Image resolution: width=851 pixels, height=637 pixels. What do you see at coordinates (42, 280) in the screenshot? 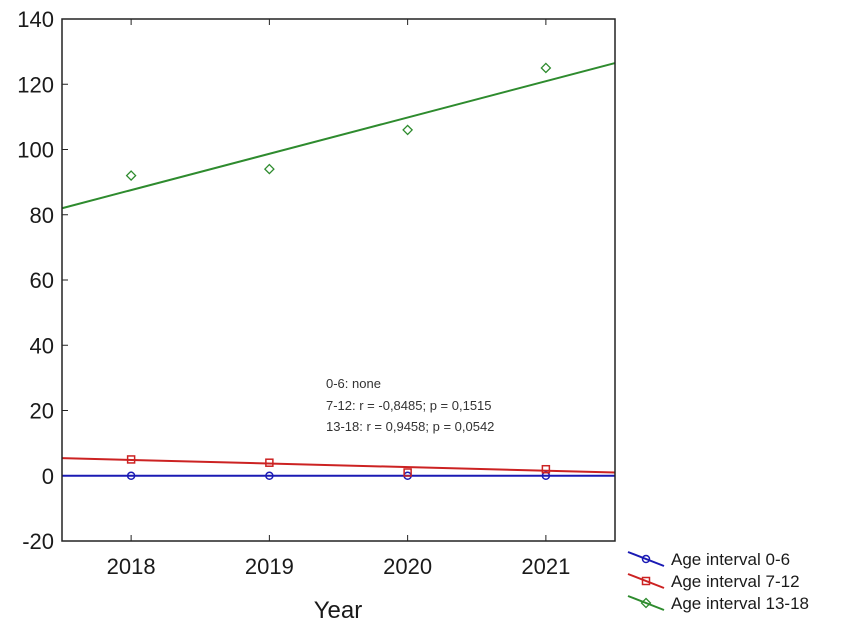
I see `y-tick-label: 60` at bounding box center [42, 280].